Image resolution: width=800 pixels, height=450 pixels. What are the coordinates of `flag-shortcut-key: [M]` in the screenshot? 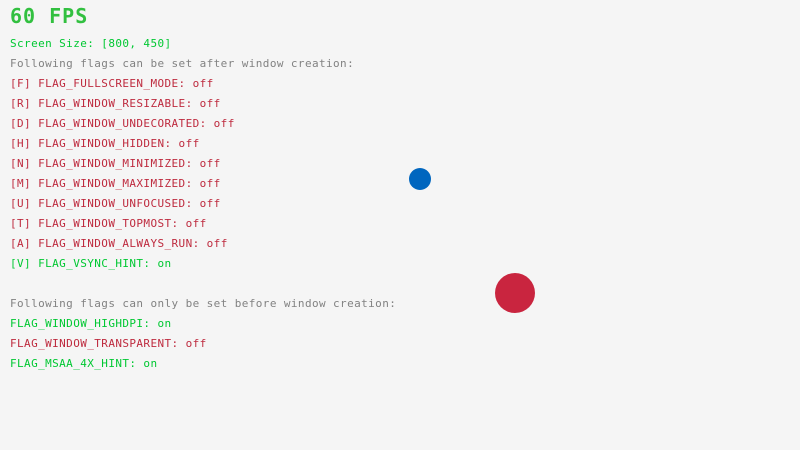 It's located at (24, 183).